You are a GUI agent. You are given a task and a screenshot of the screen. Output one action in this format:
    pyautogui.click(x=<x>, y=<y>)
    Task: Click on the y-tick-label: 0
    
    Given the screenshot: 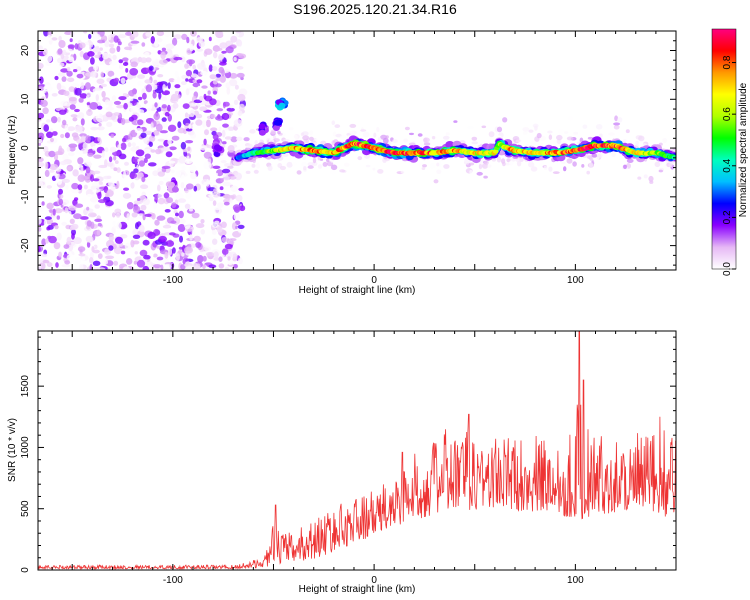 What is the action you would take?
    pyautogui.click(x=25, y=570)
    